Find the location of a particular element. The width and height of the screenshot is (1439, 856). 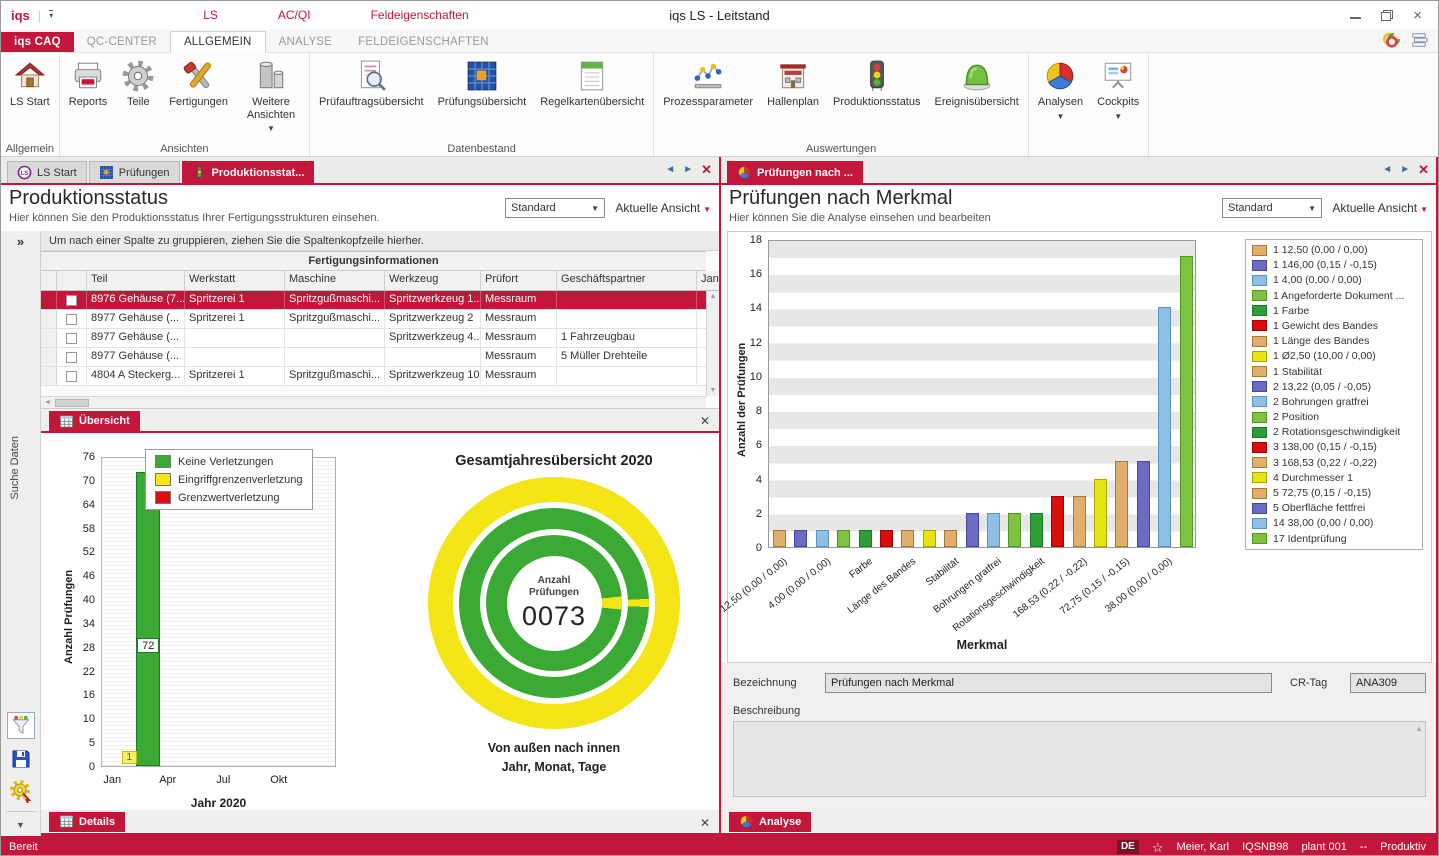

collapse-button: » is located at coordinates (20, 241).